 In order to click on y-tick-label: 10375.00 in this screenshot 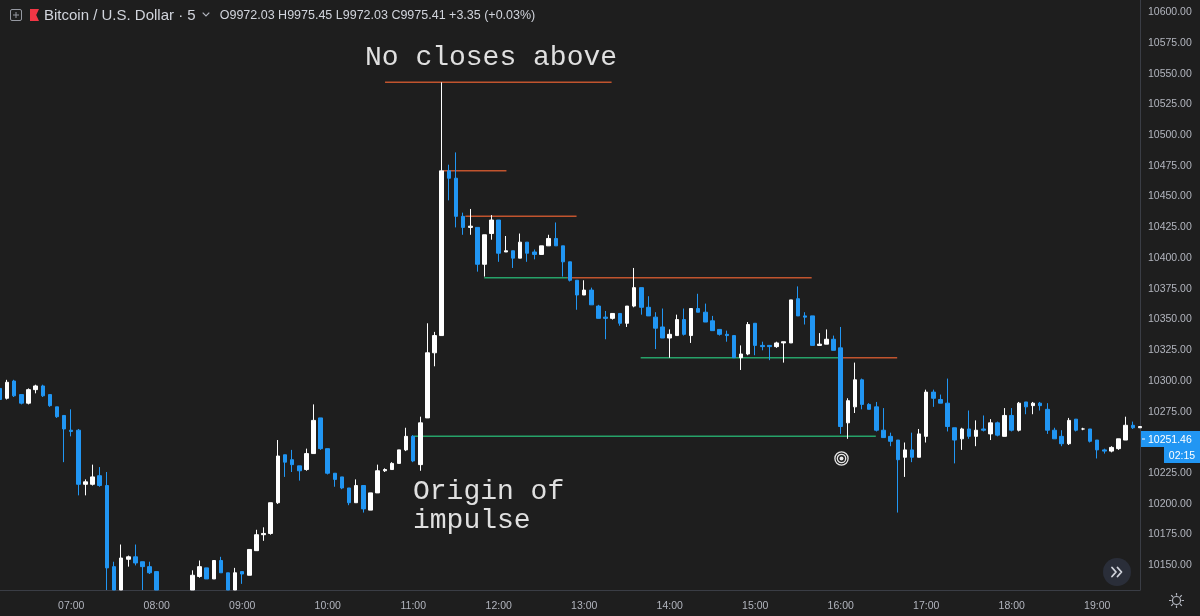, I will do `click(1170, 287)`.